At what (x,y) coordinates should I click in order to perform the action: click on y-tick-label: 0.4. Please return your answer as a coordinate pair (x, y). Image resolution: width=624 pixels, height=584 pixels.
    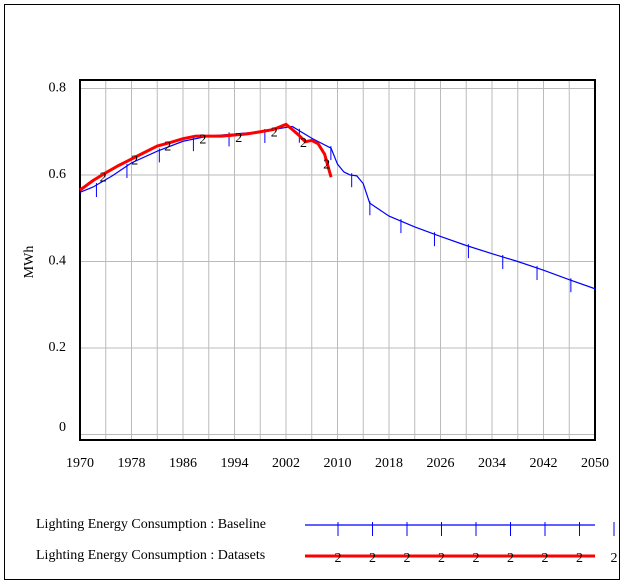
    Looking at the image, I should click on (58, 261).